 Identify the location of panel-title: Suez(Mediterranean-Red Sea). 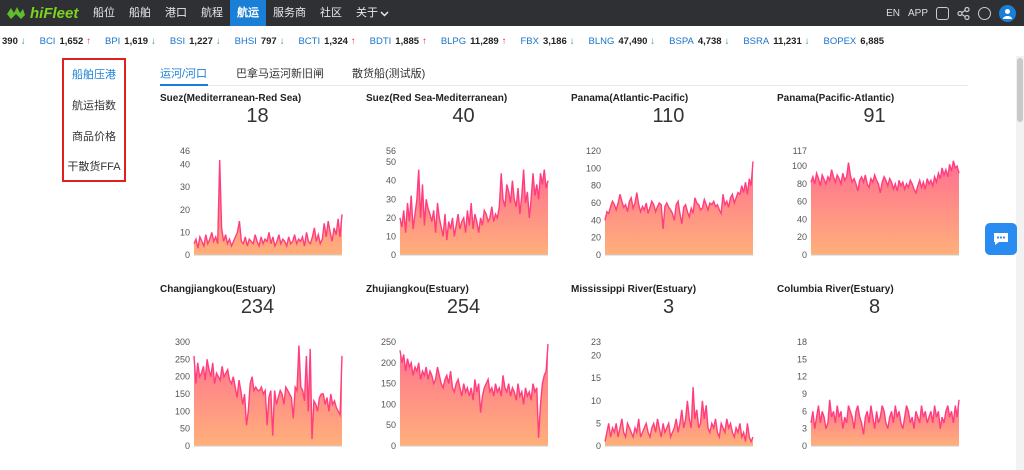
(231, 98).